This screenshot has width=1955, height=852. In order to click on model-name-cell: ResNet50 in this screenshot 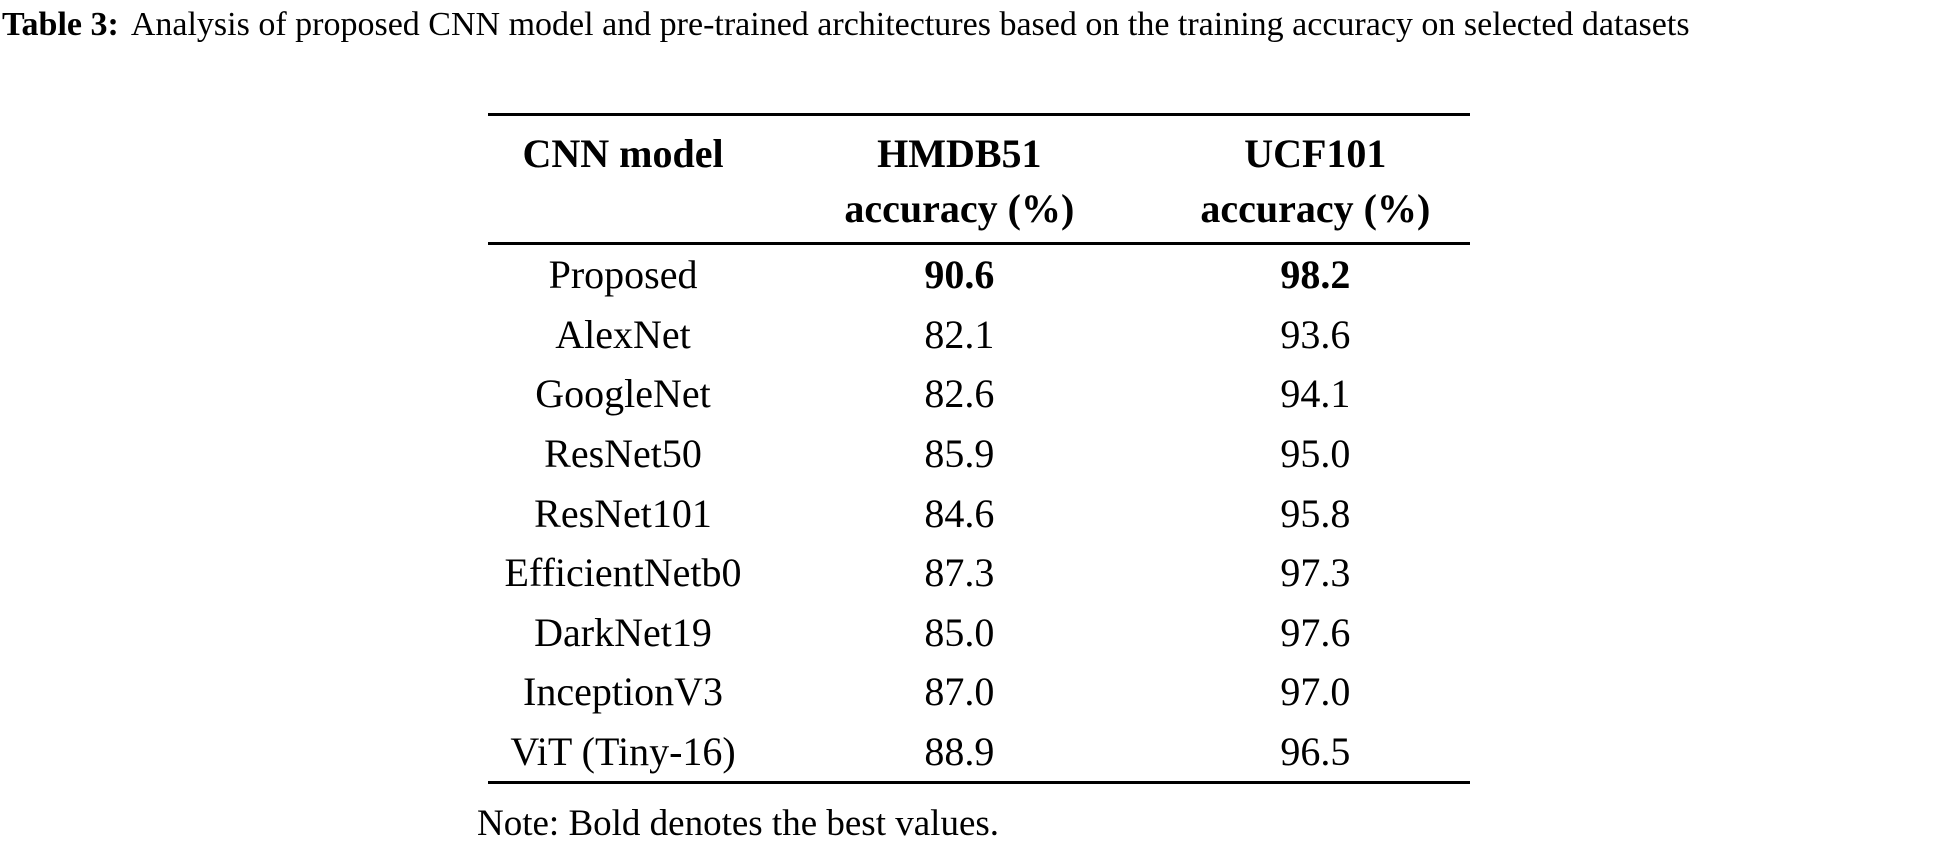, I will do `click(623, 454)`.